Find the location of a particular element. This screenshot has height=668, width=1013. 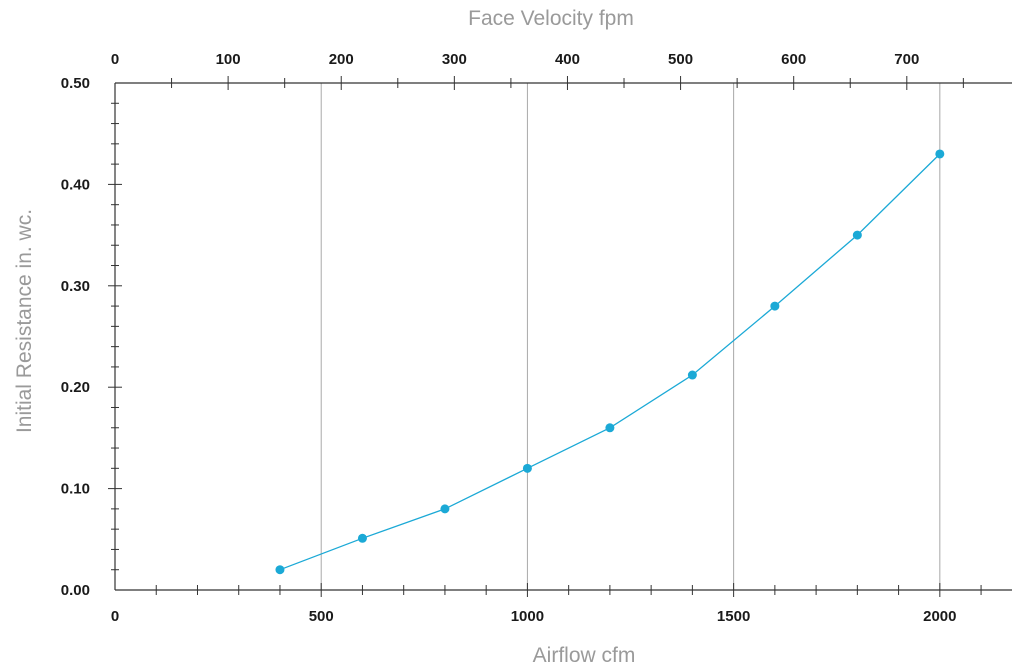

y-tick-label: 0.50 is located at coordinates (75, 83).